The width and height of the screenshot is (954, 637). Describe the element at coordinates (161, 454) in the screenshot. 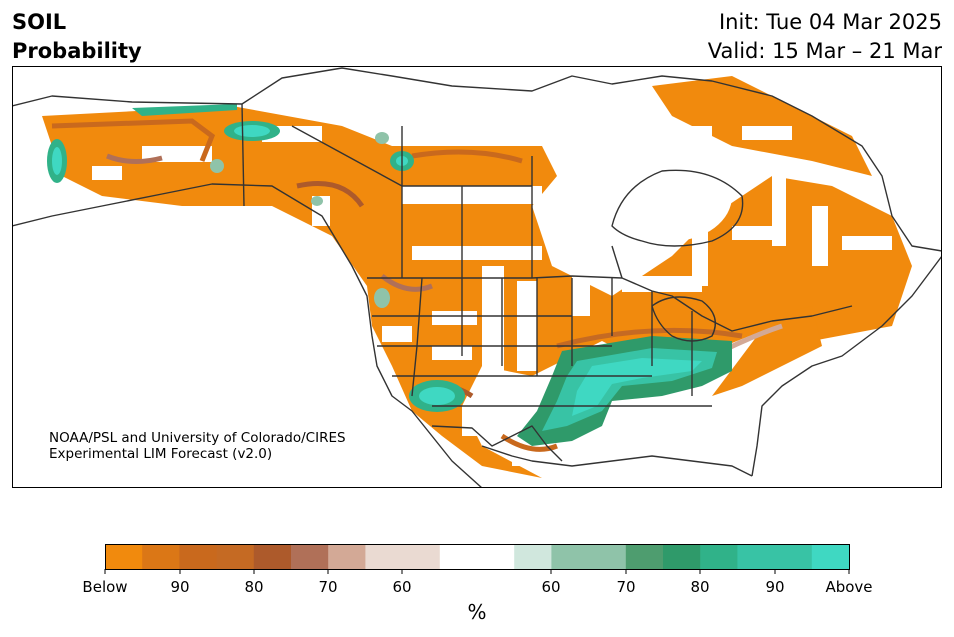

I see `credit-line-2: Experimental LIM Forecast (v2.0)` at that location.